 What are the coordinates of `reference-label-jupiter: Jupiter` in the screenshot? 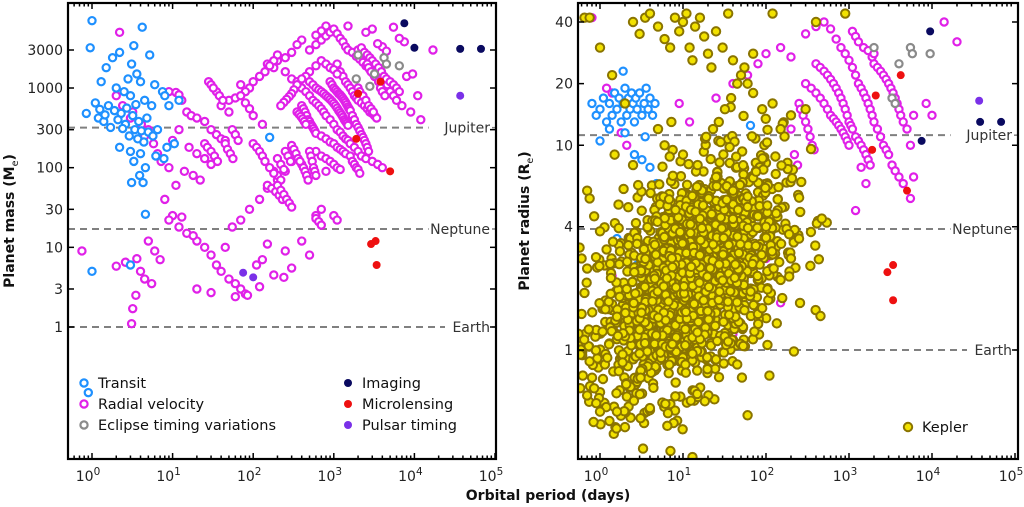 It's located at (466, 129).